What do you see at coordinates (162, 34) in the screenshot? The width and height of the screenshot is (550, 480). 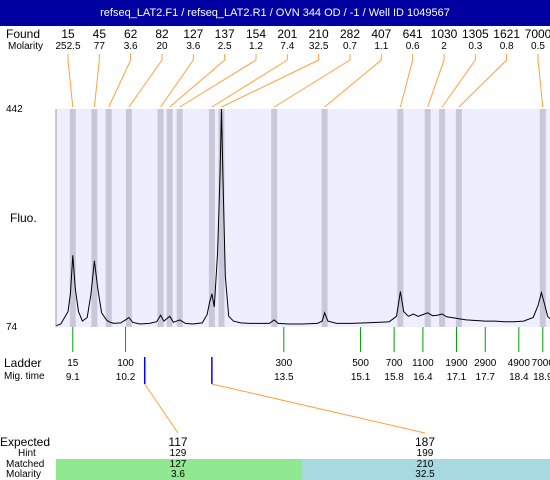 I see `found-size-label: 82` at bounding box center [162, 34].